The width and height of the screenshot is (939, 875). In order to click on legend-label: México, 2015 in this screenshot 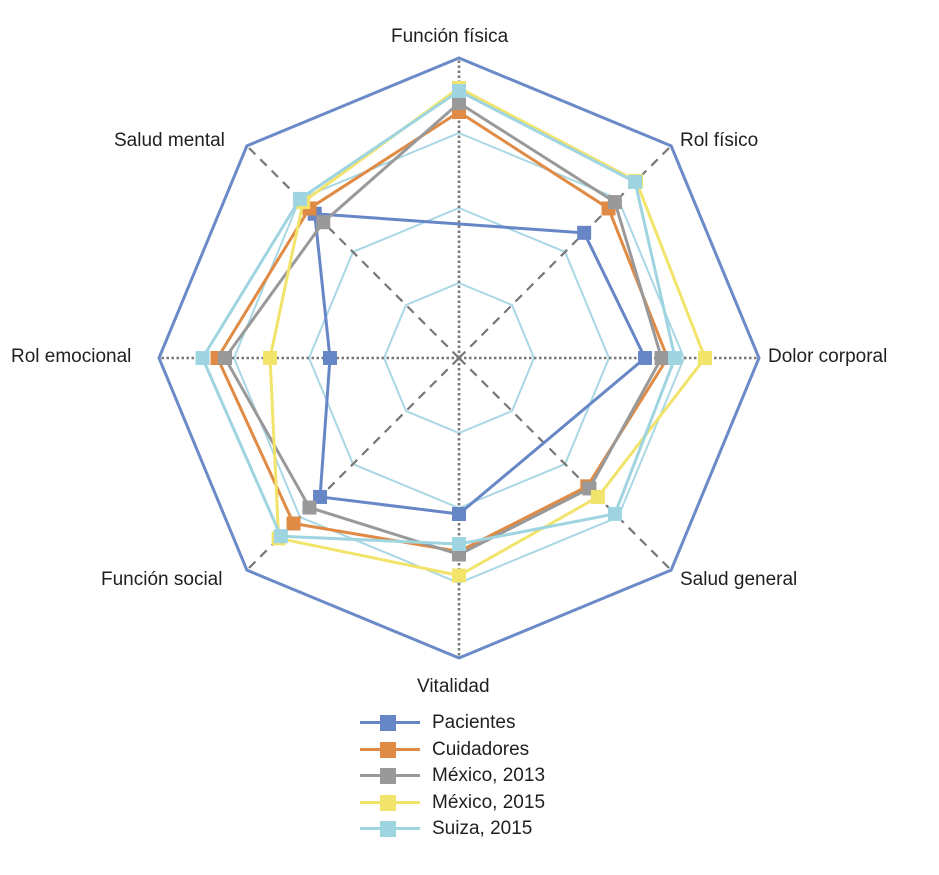, I will do `click(489, 802)`.